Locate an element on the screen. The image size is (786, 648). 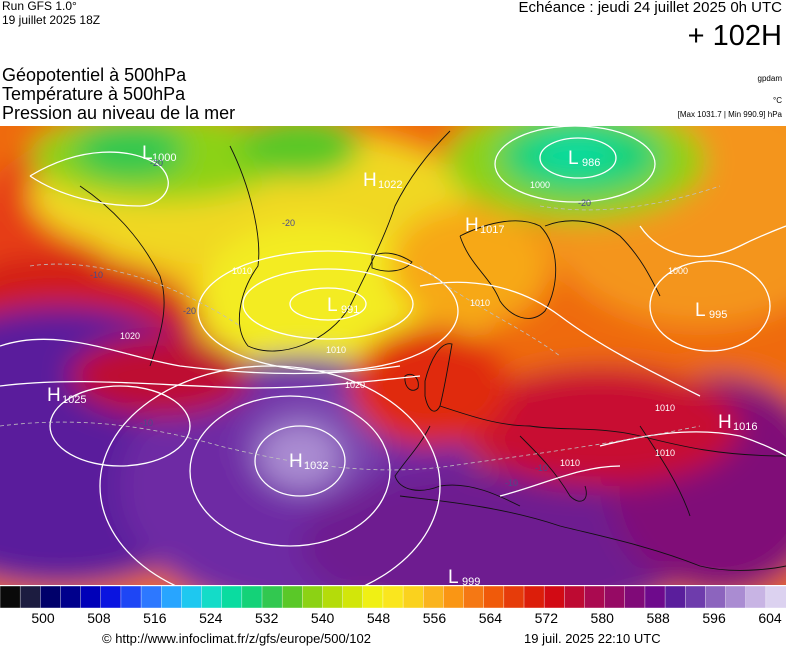
lead-time-label: + 102H is located at coordinates (734, 36).